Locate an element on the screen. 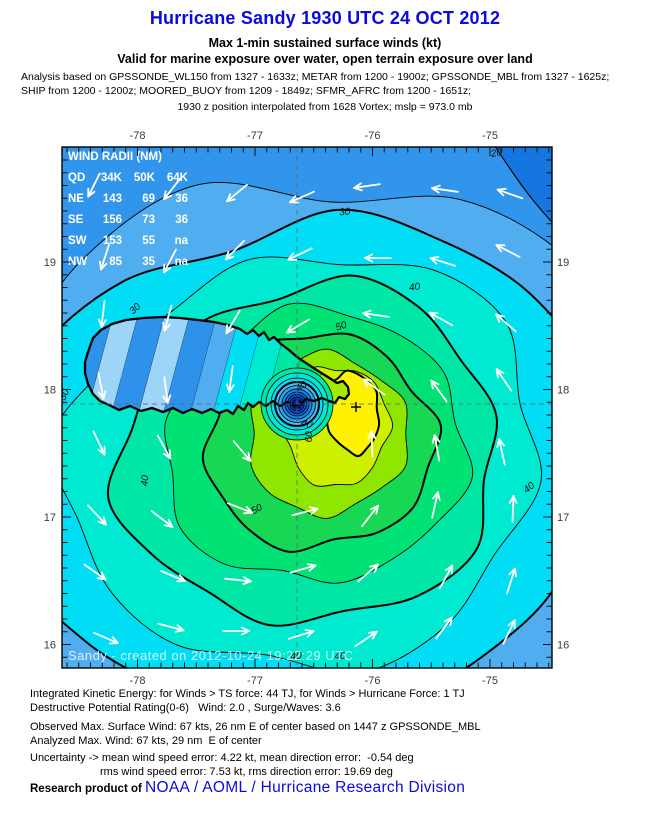 This screenshot has width=650, height=817. wind-radii-cell: SW is located at coordinates (77, 241).